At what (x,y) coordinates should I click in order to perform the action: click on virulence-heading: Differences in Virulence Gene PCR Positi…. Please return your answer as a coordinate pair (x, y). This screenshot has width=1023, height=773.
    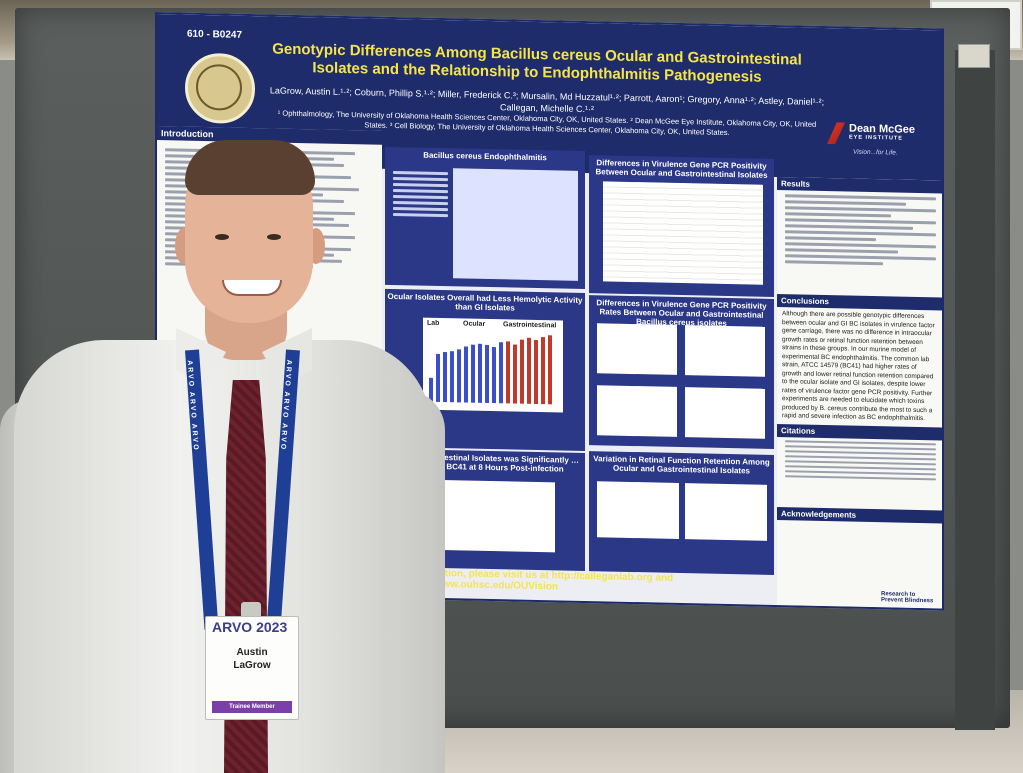
    Looking at the image, I should click on (681, 169).